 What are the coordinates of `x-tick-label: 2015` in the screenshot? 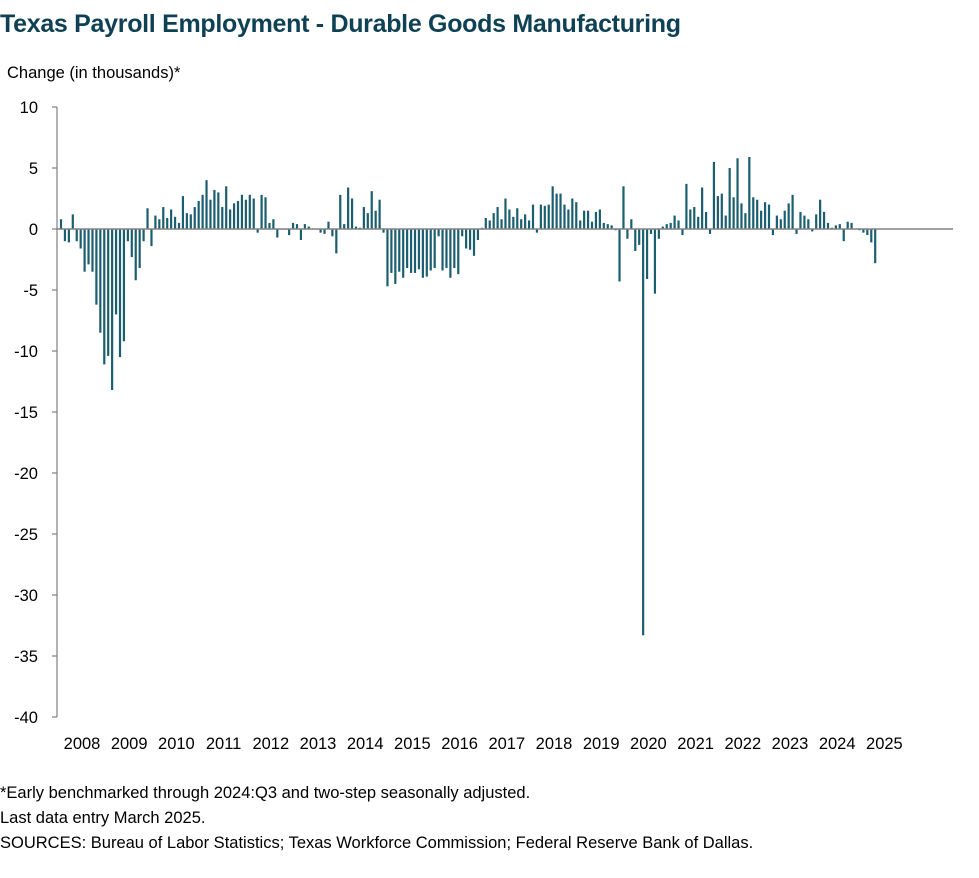 It's located at (412, 744).